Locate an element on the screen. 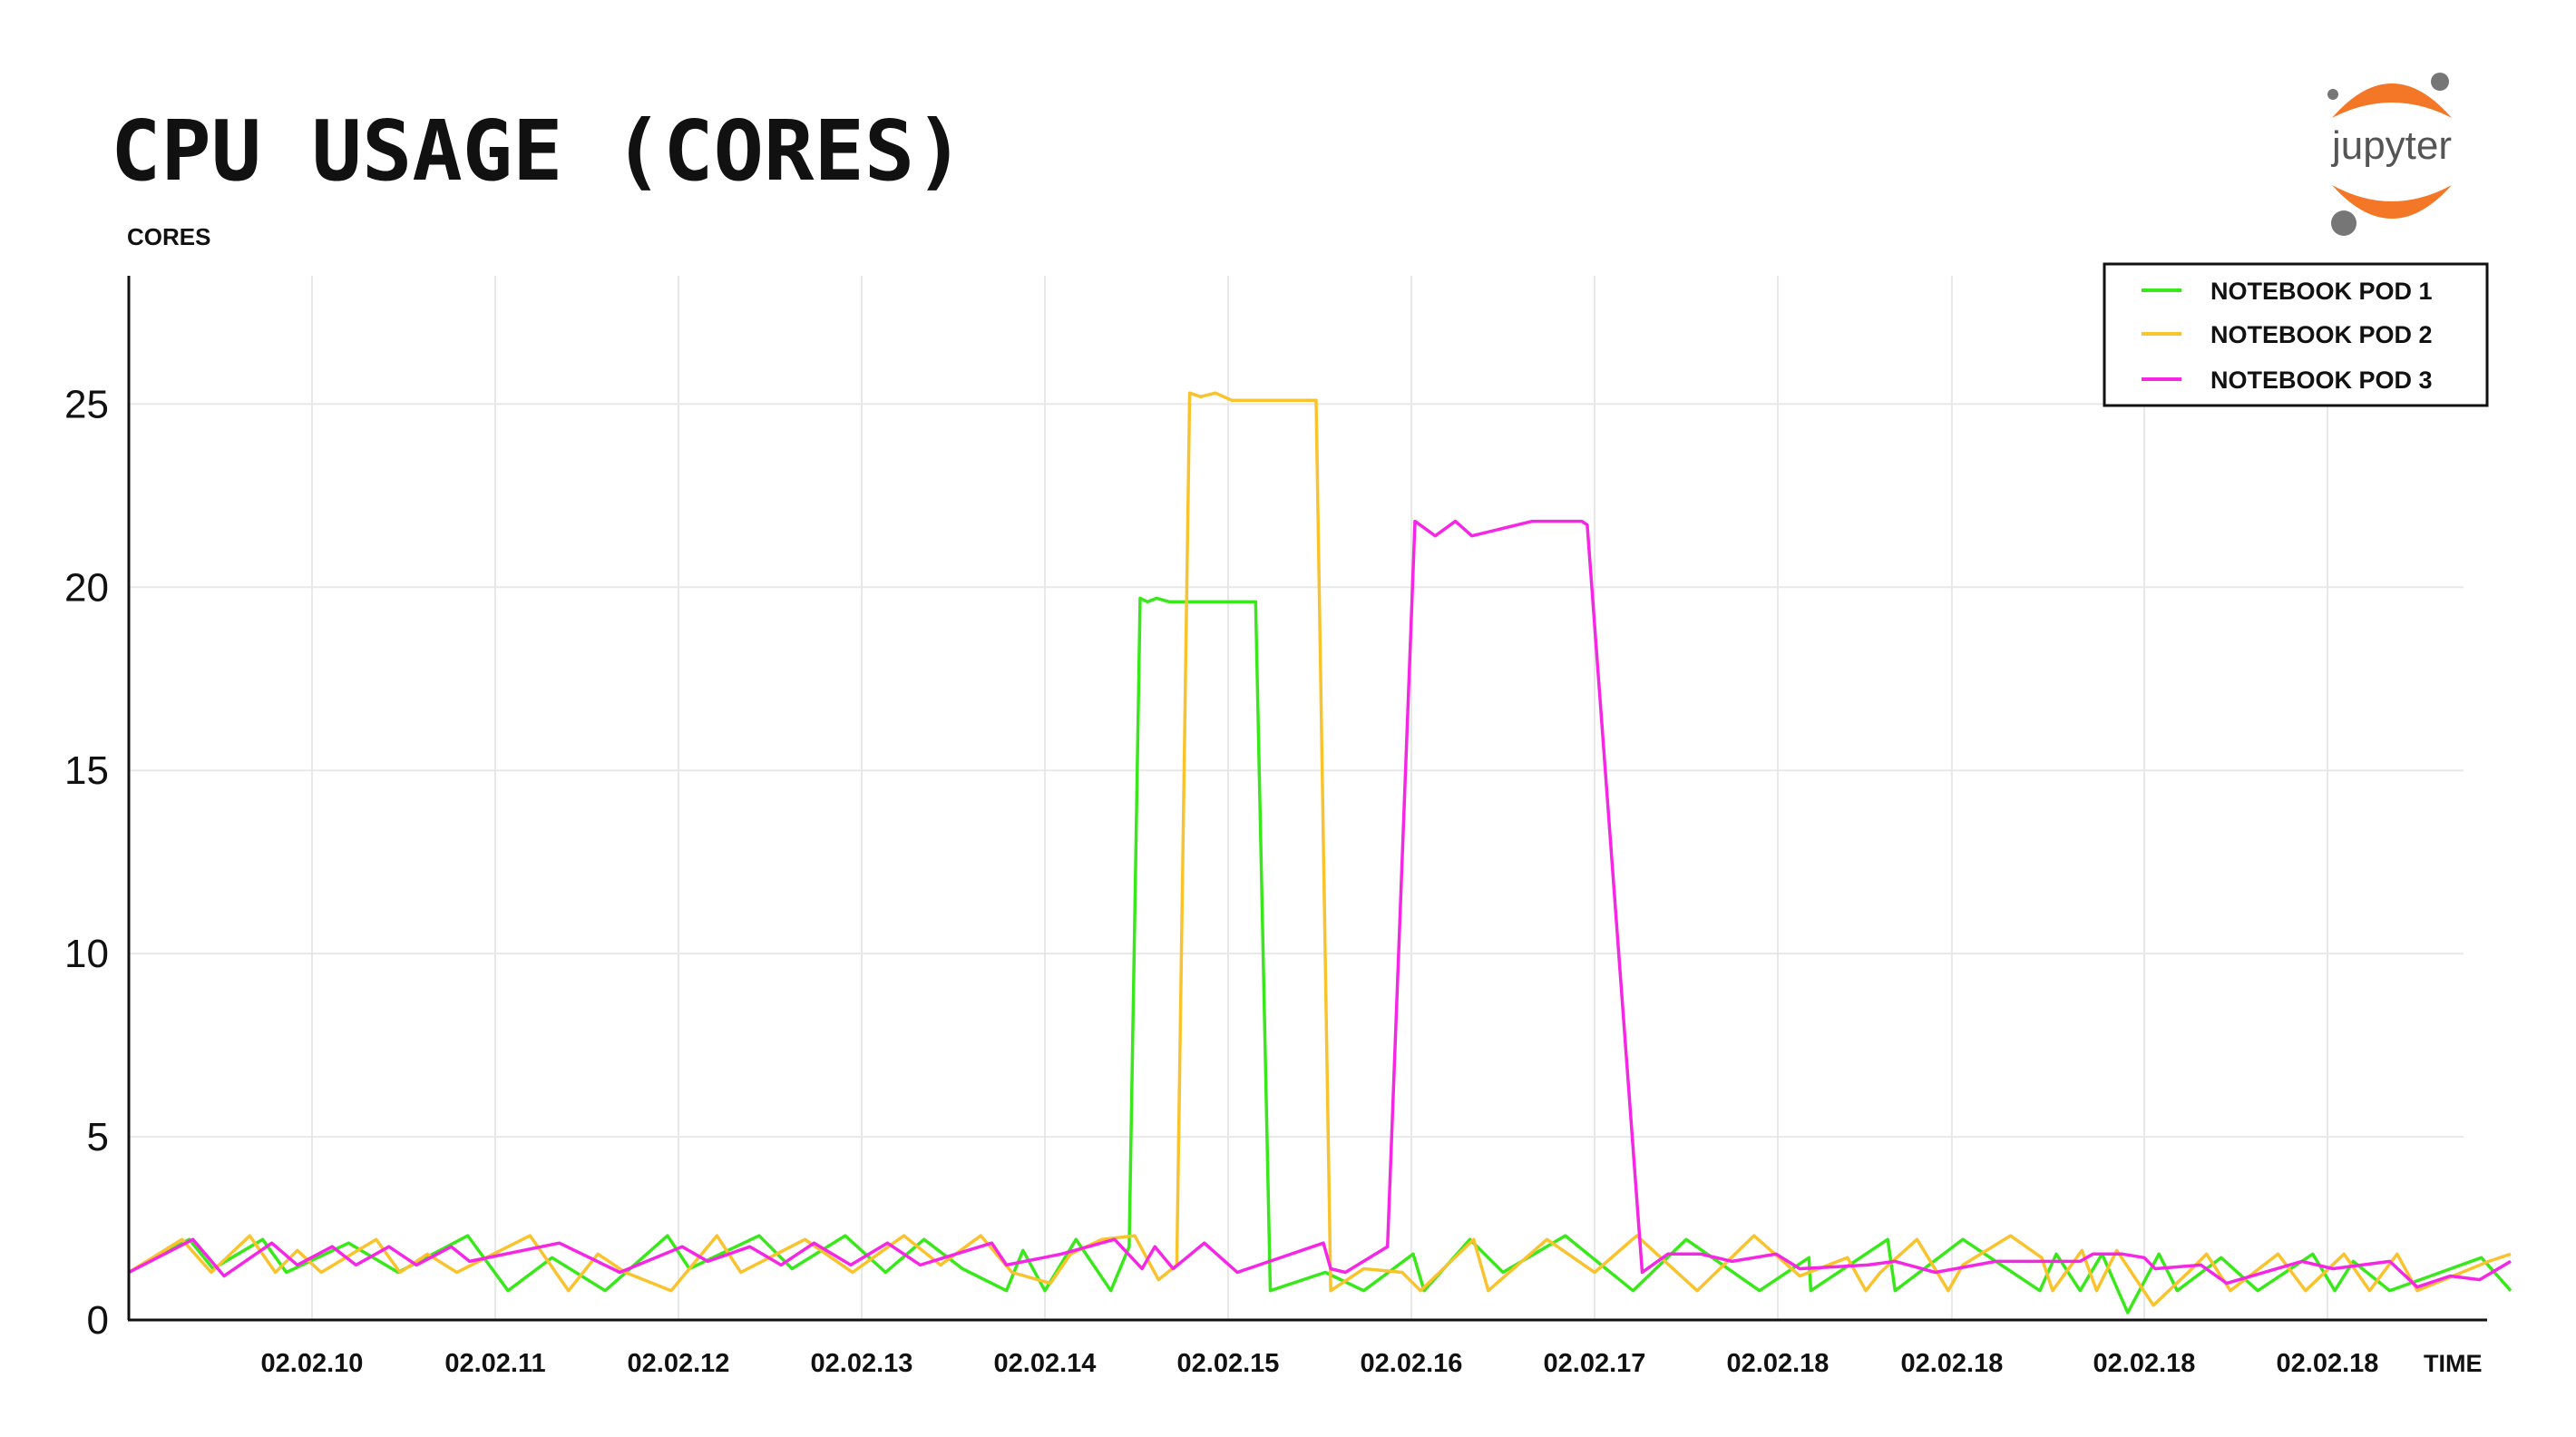 This screenshot has width=2576, height=1437. x-tick-label: 02.02.13 is located at coordinates (862, 1363).